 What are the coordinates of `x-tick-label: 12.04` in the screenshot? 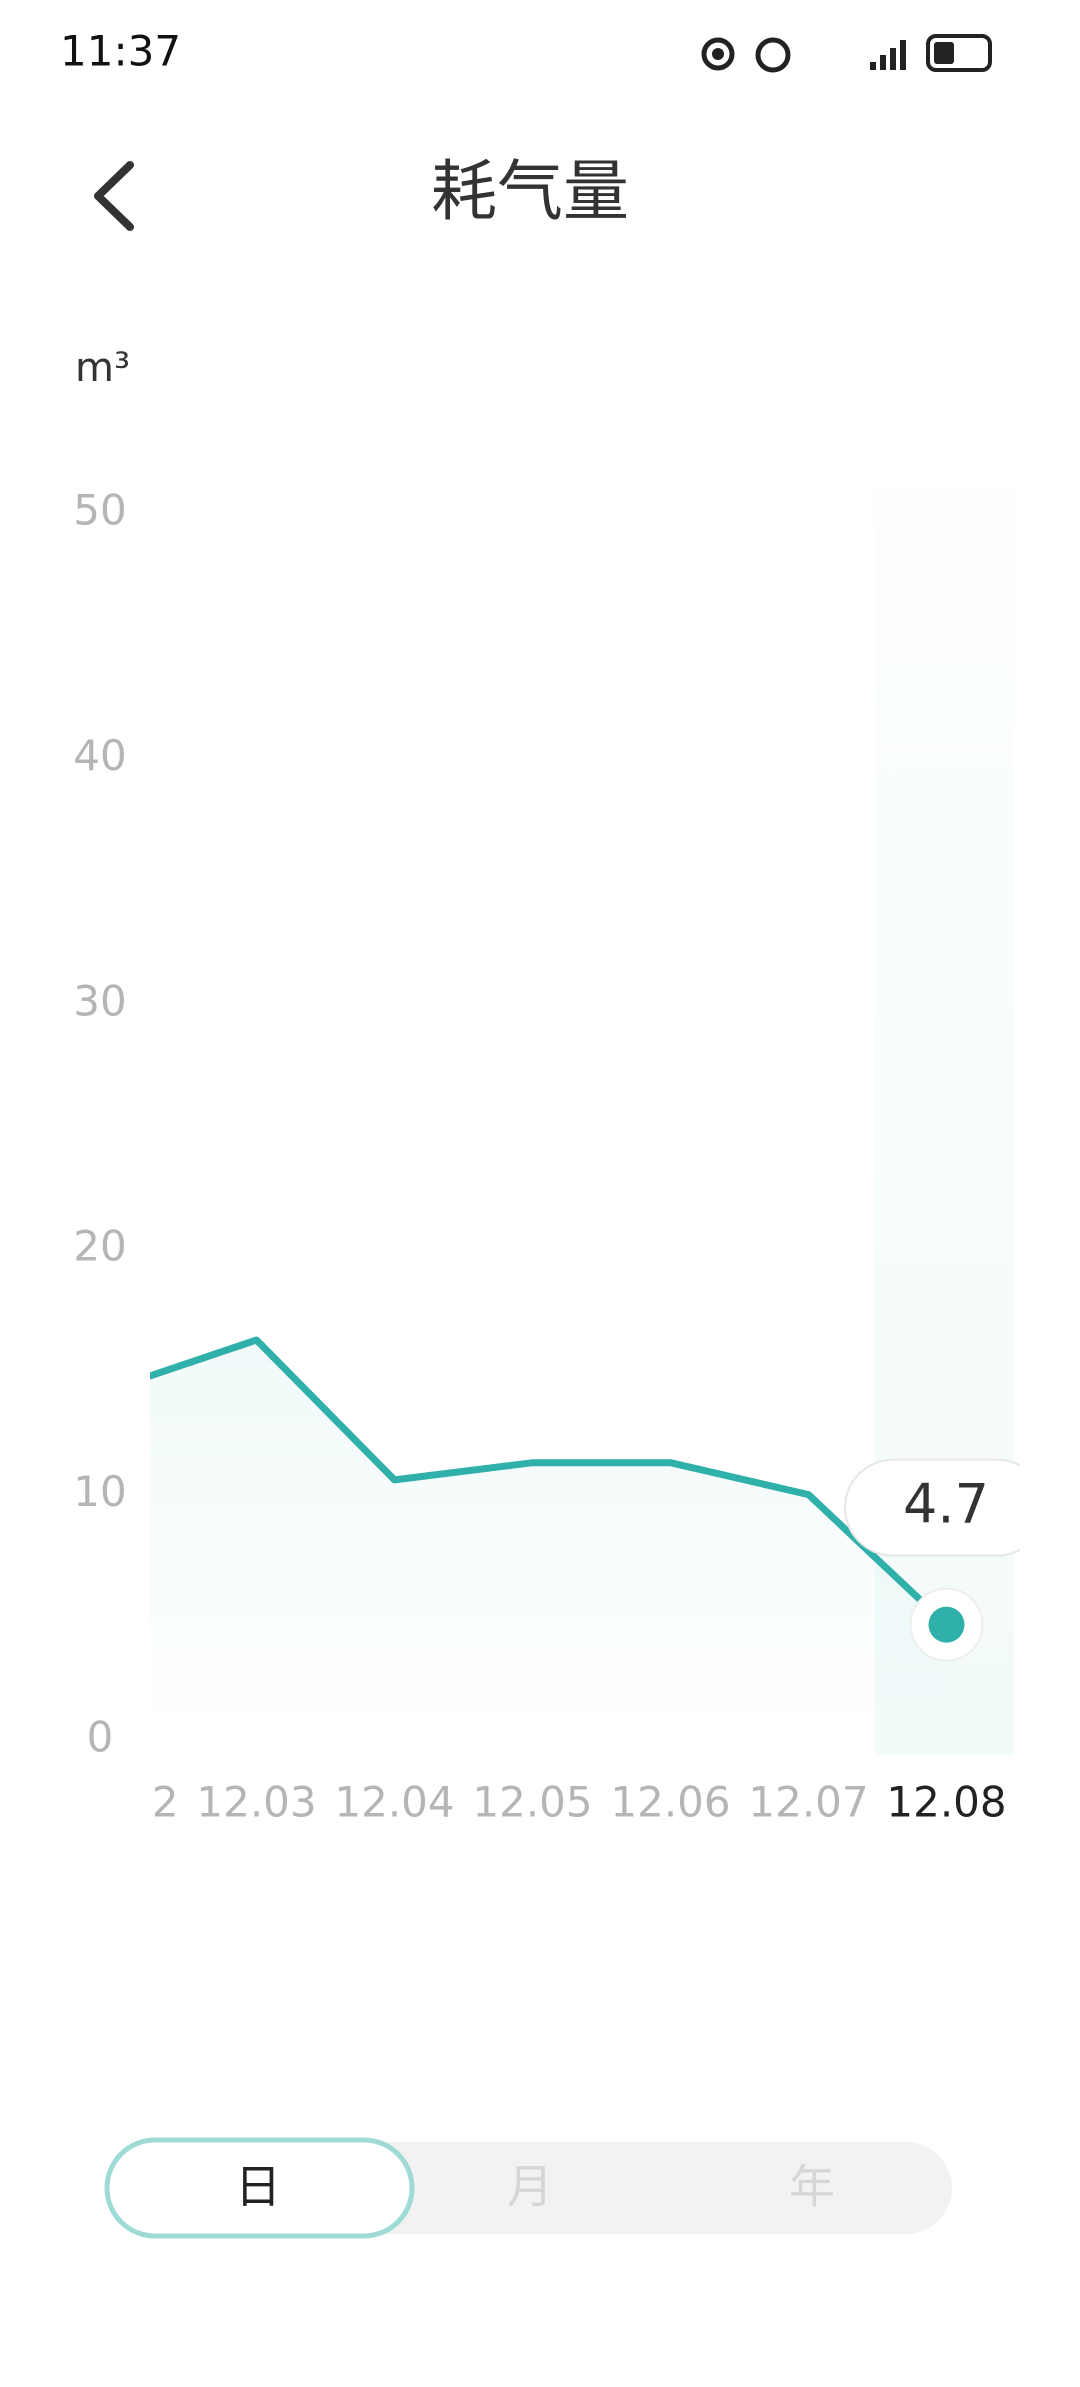 It's located at (394, 1802).